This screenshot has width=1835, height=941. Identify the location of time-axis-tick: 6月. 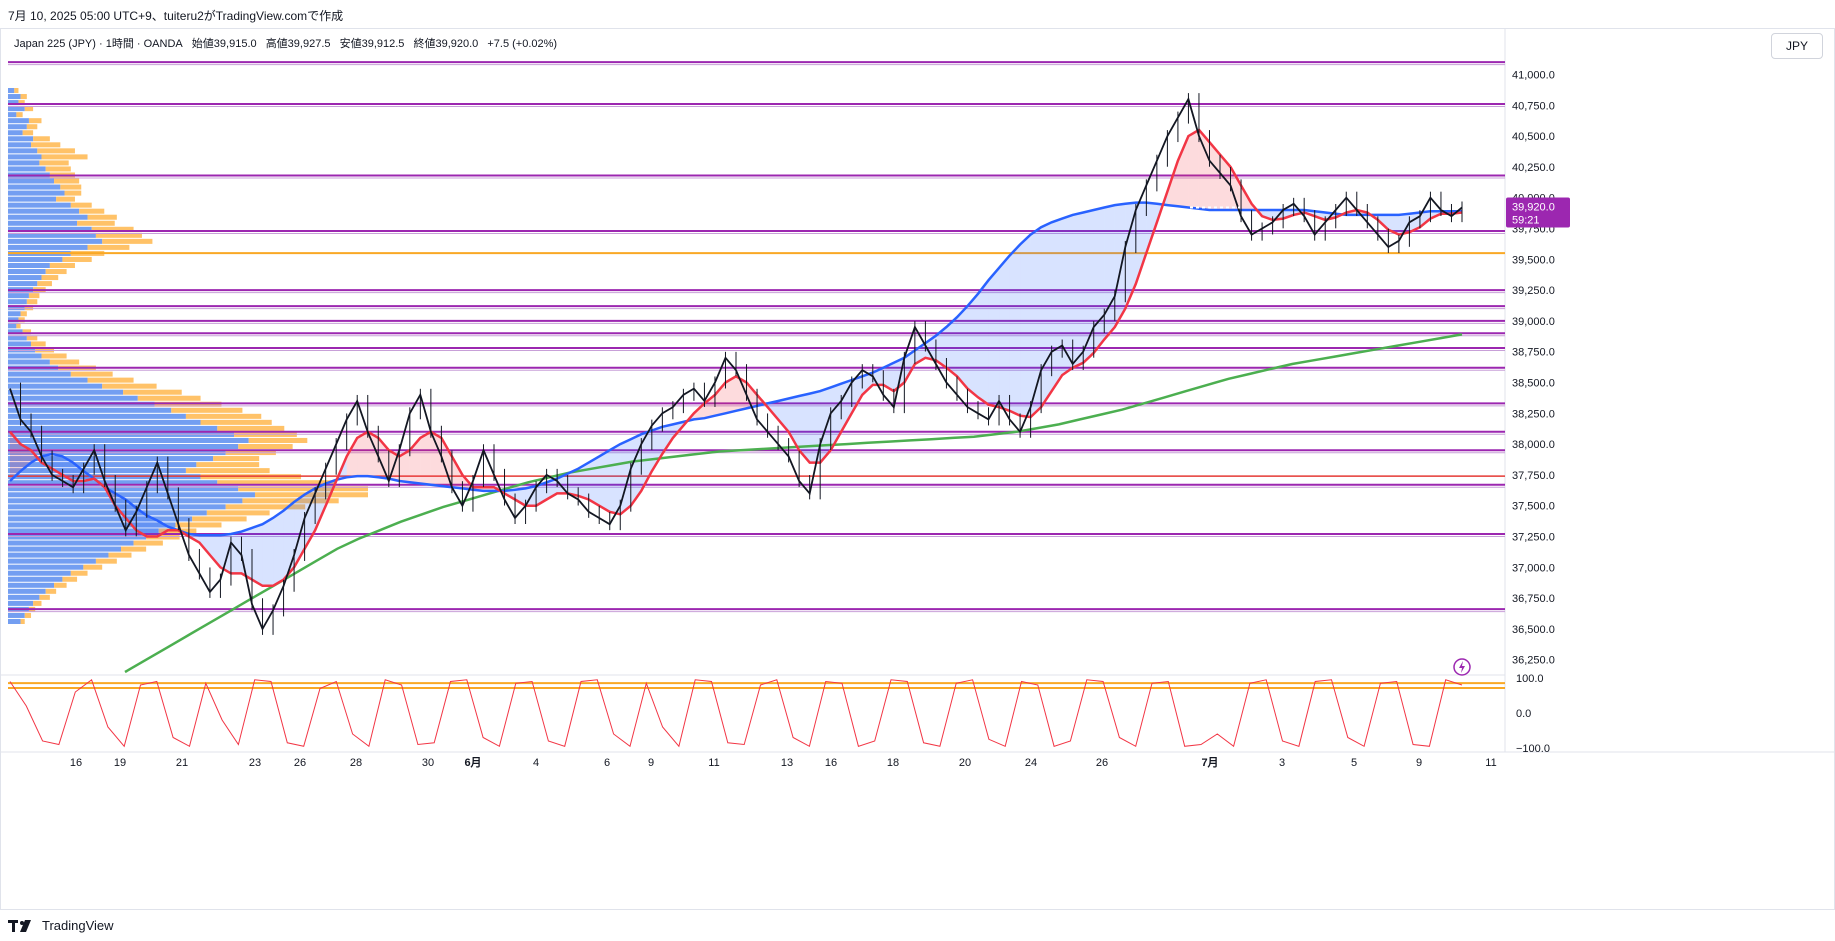
(472, 762).